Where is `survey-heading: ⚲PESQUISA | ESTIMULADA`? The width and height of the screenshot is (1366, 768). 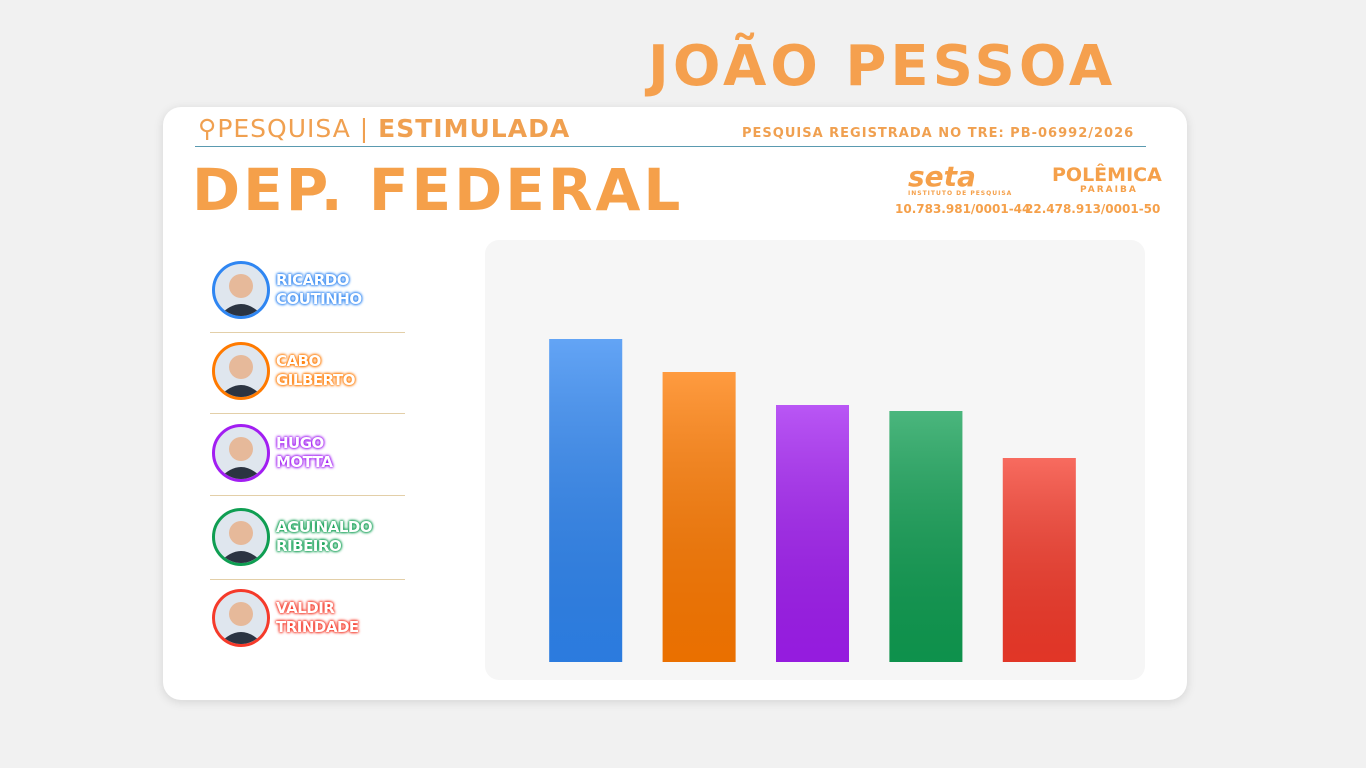 survey-heading: ⚲PESQUISA | ESTIMULADA is located at coordinates (384, 128).